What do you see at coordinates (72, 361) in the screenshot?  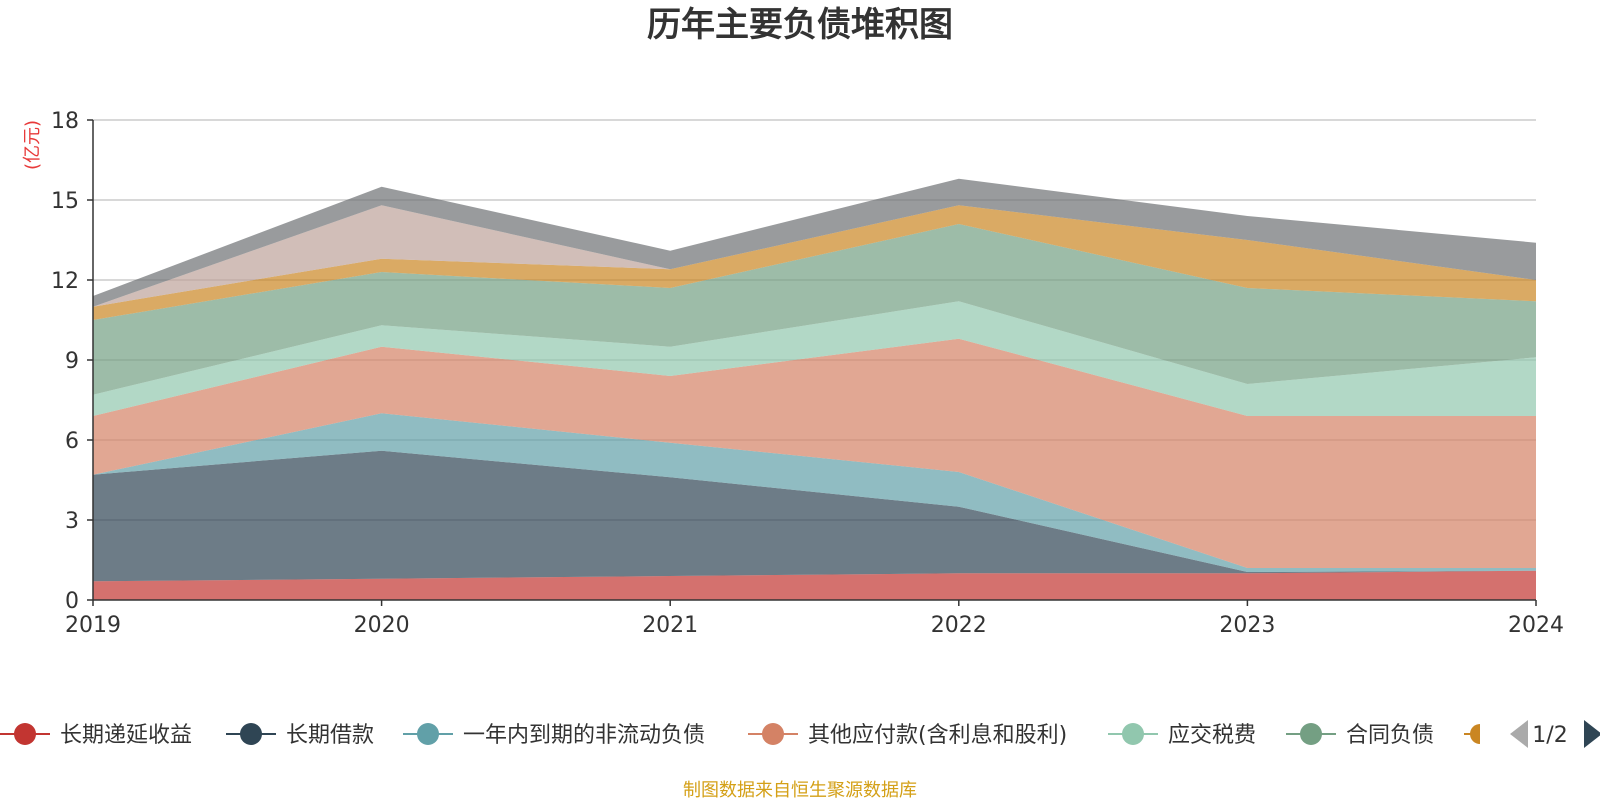 I see `y-tick-label: 9` at bounding box center [72, 361].